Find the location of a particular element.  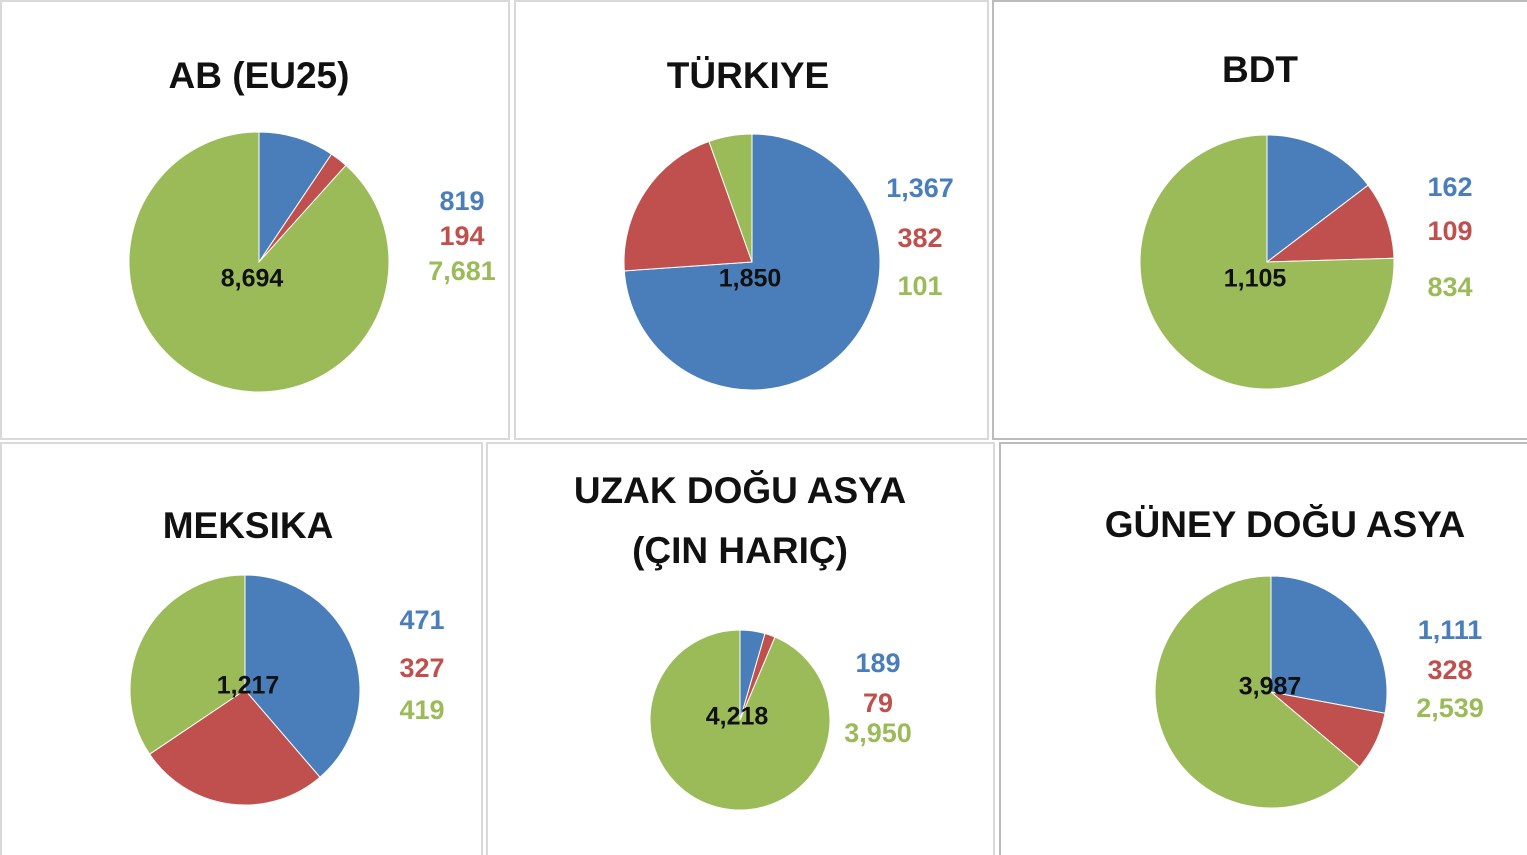

value-label: 3,950 is located at coordinates (878, 733).